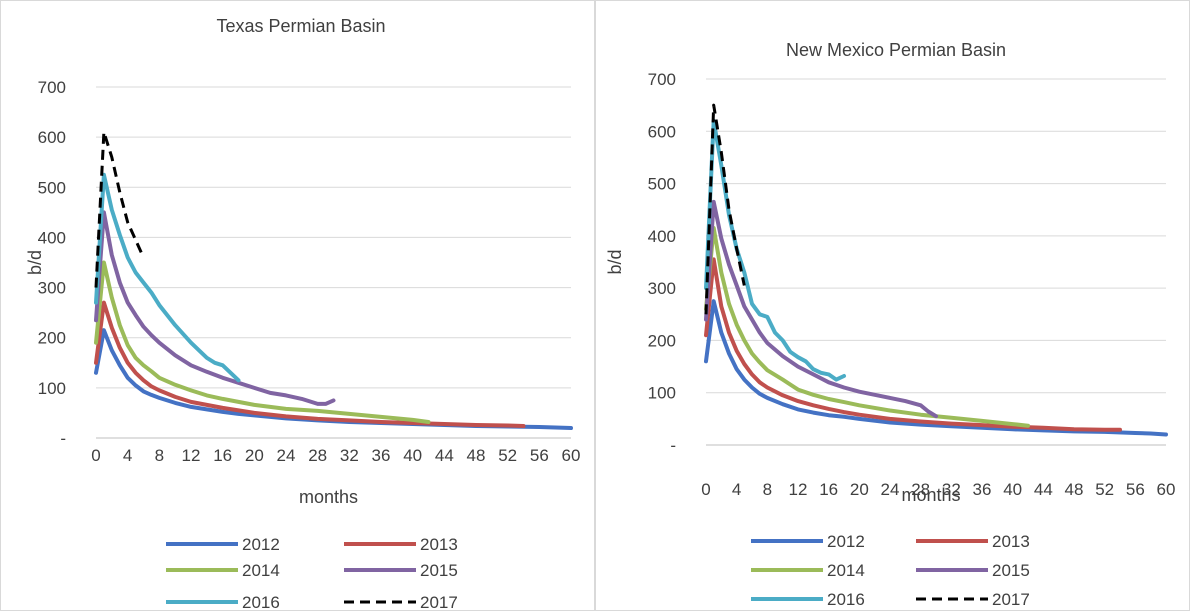  I want to click on series-line-2017, so click(725, 209).